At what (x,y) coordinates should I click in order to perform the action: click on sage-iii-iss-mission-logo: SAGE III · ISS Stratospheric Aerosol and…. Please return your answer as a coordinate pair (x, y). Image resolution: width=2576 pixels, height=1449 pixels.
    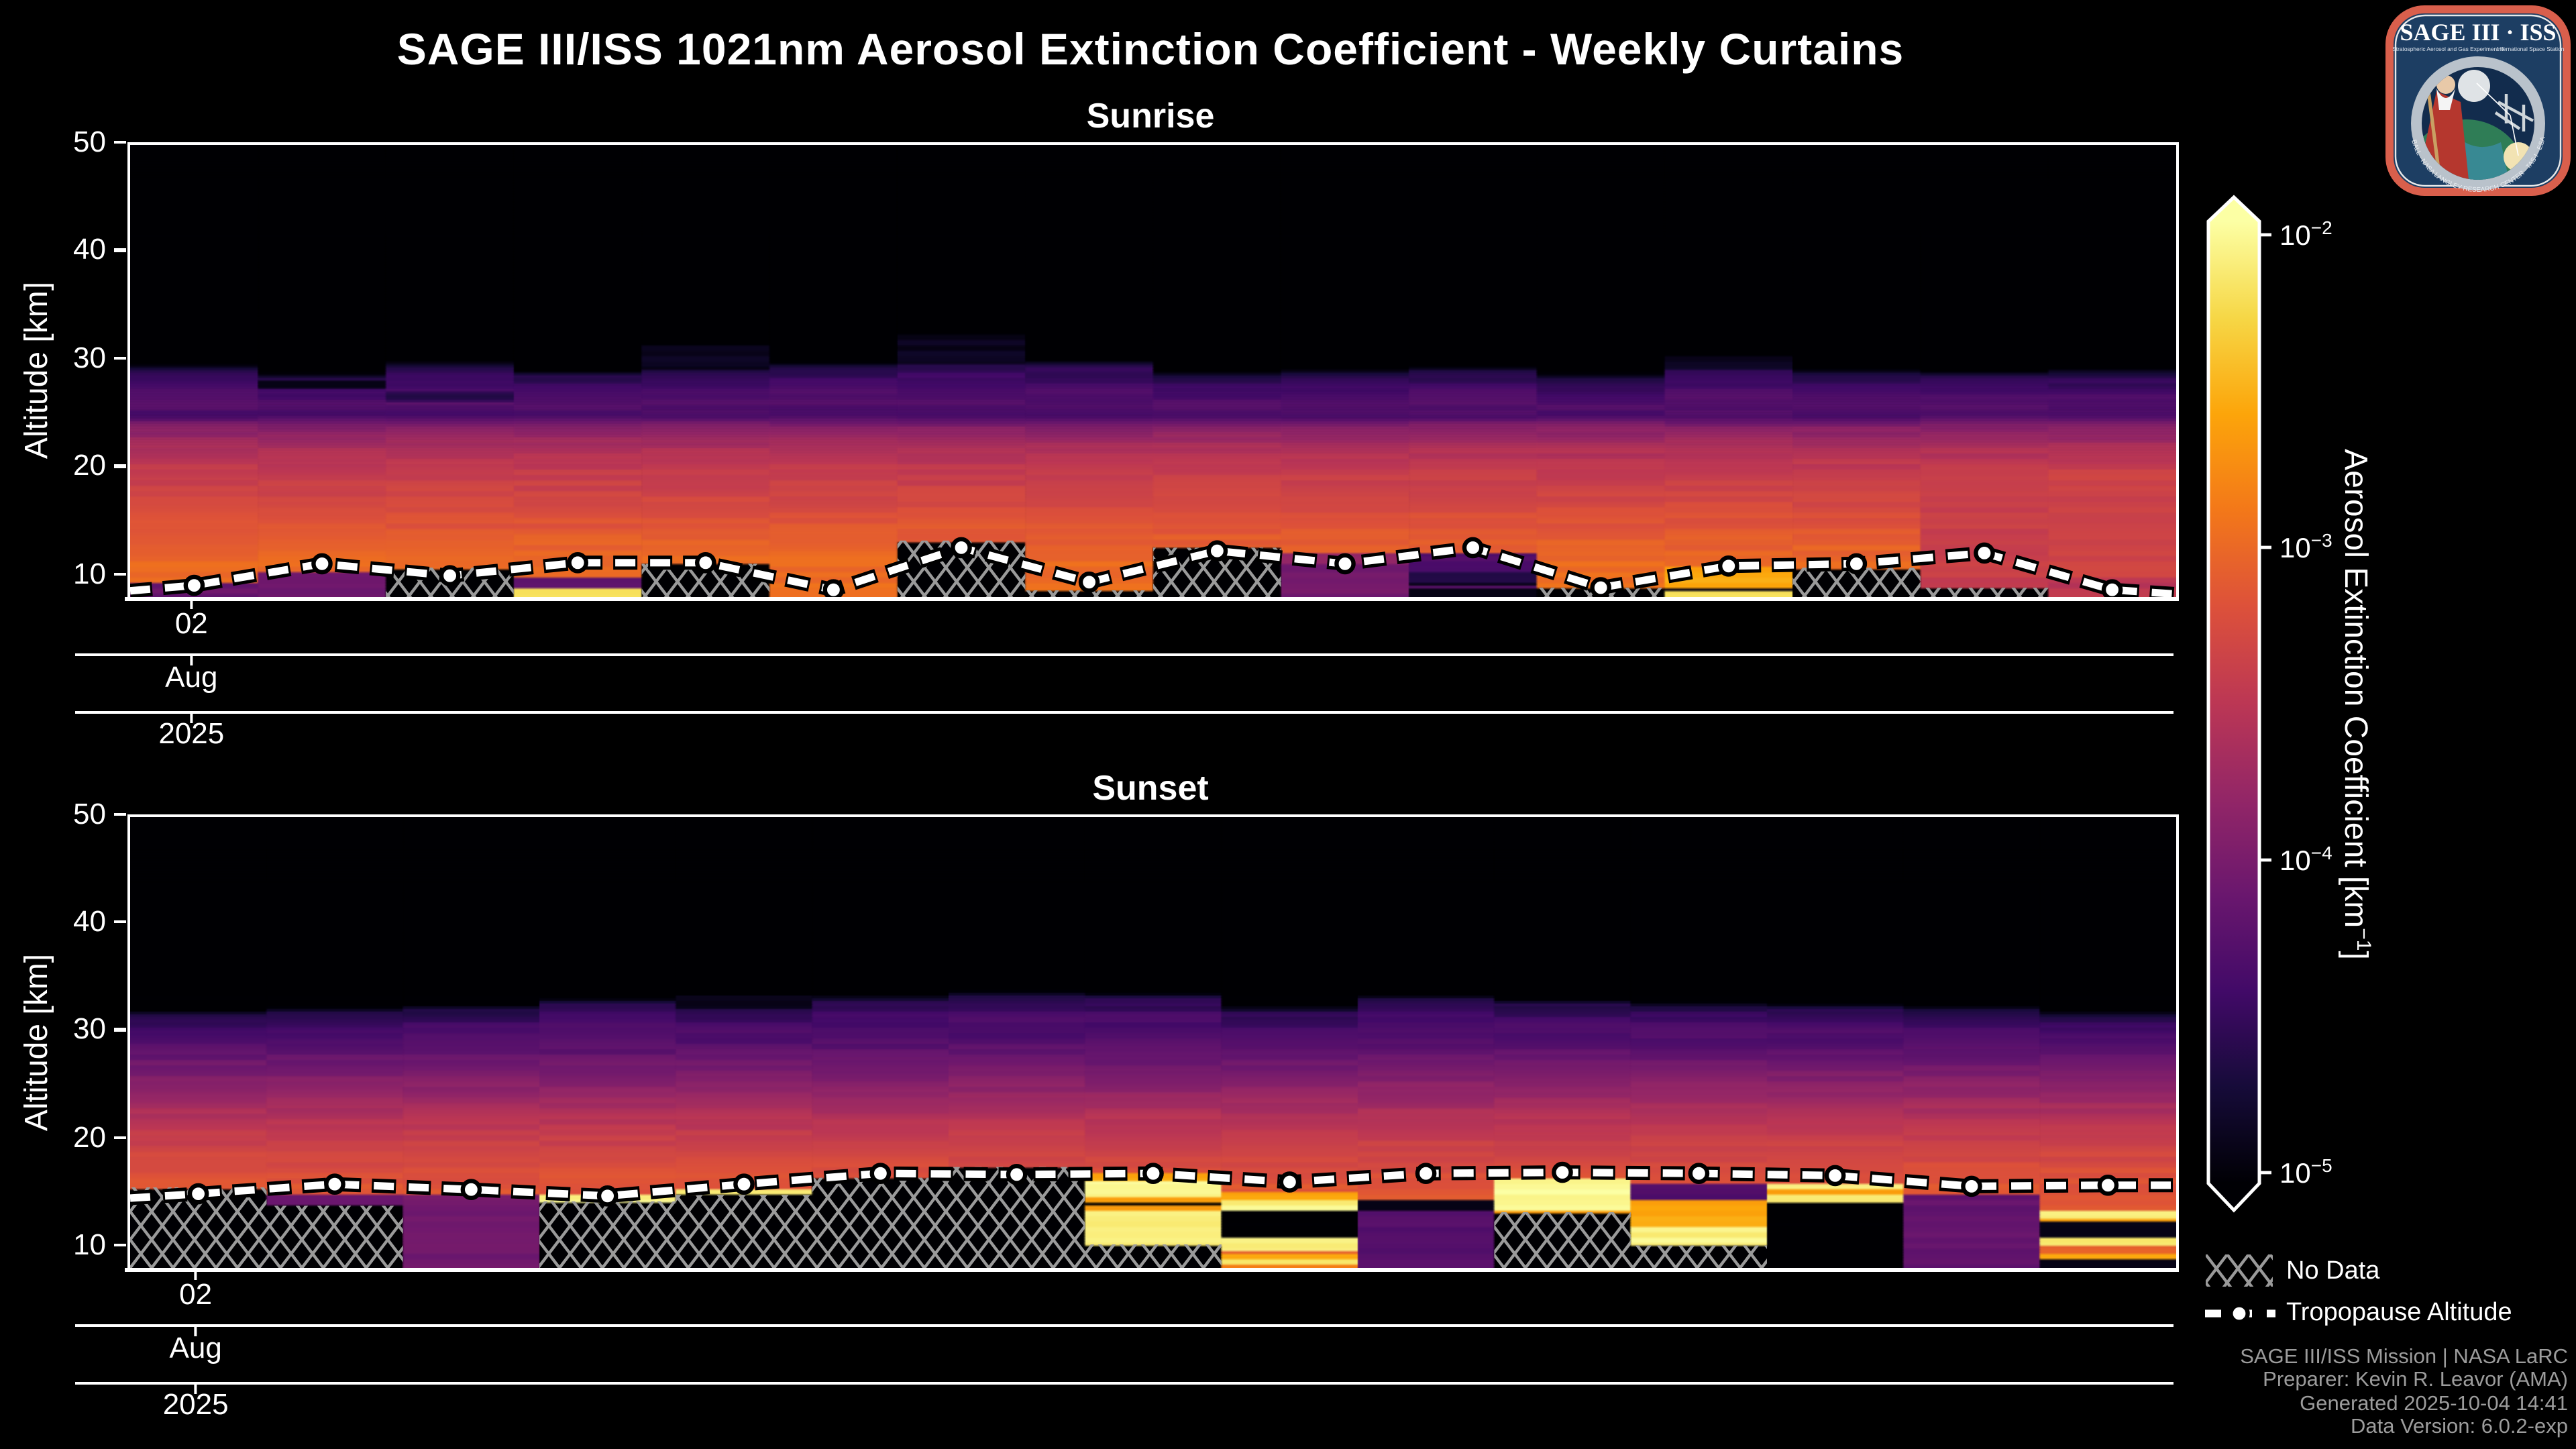
    Looking at the image, I should click on (2478, 100).